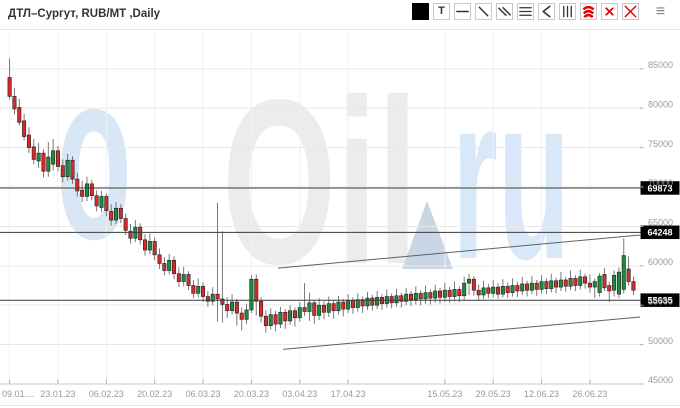  I want to click on chart-header: ДТЛ–Сургут, RUB/МТ ,Daily T ≡, so click(340, 15).